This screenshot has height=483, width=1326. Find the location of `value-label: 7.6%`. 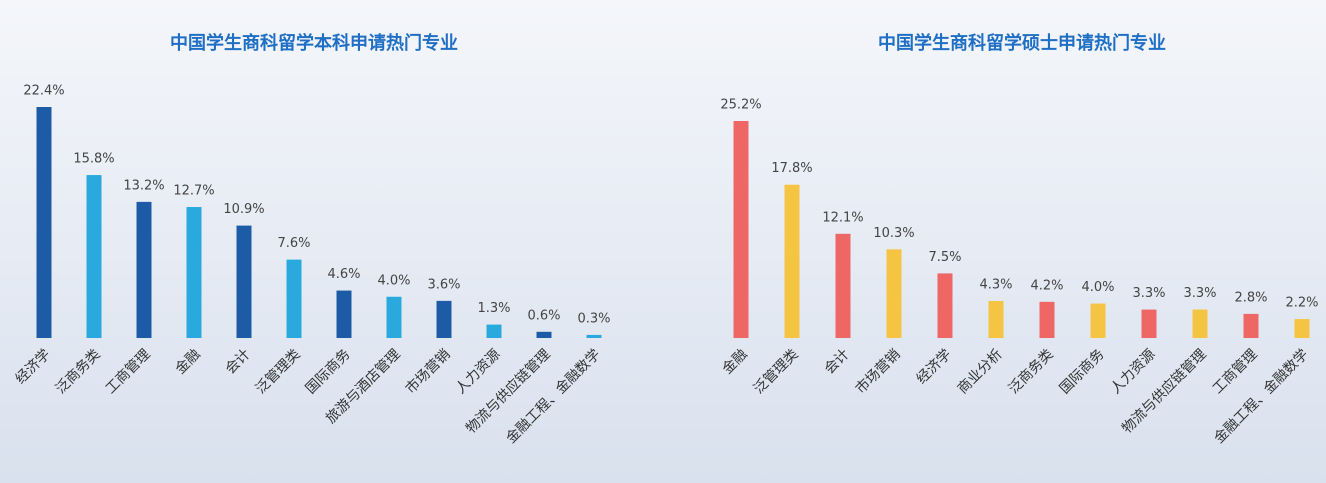

value-label: 7.6% is located at coordinates (293, 243).